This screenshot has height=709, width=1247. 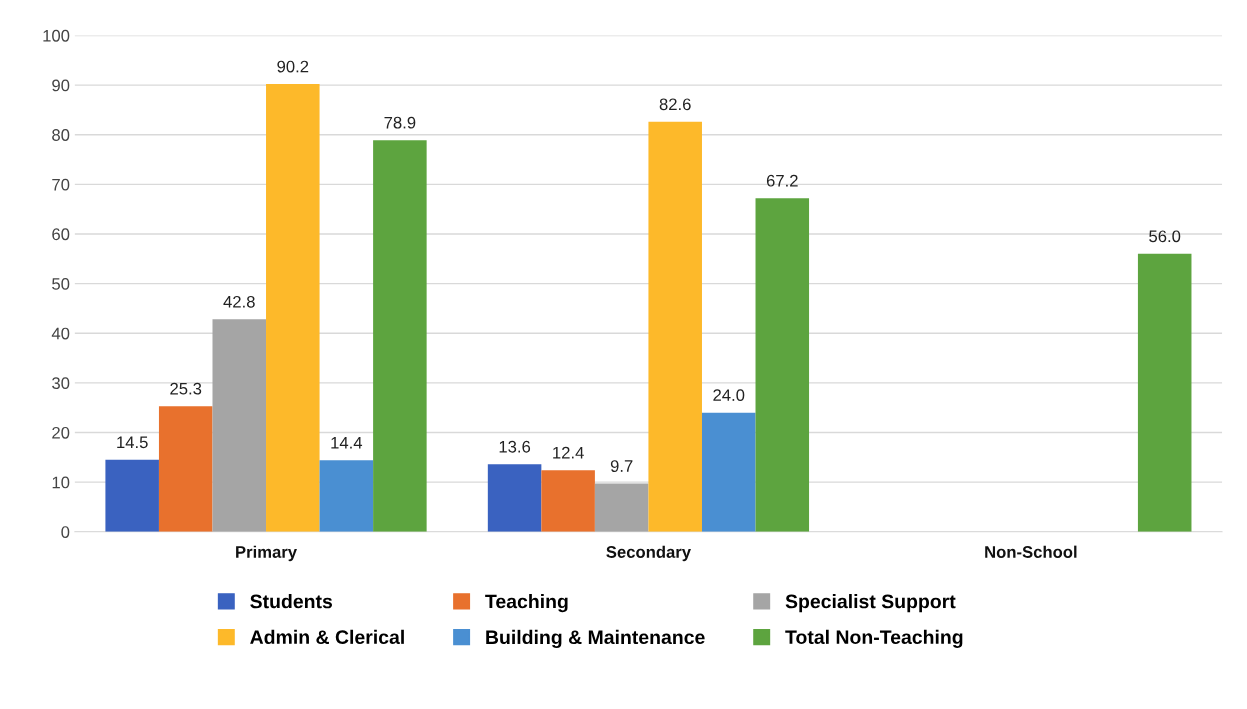 What do you see at coordinates (526, 603) in the screenshot?
I see `legend-label: Teaching` at bounding box center [526, 603].